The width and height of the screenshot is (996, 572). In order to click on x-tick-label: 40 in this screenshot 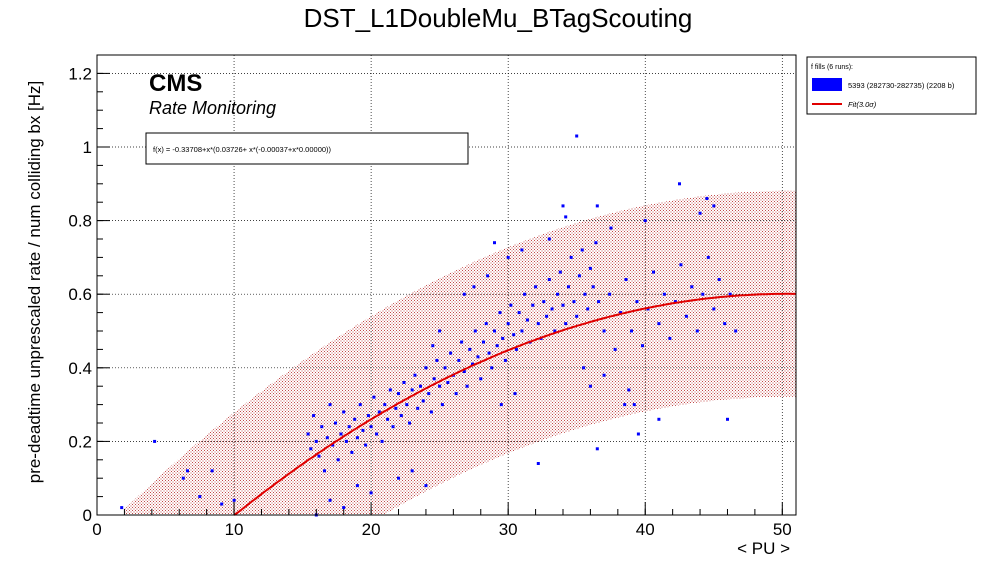, I will do `click(645, 529)`.